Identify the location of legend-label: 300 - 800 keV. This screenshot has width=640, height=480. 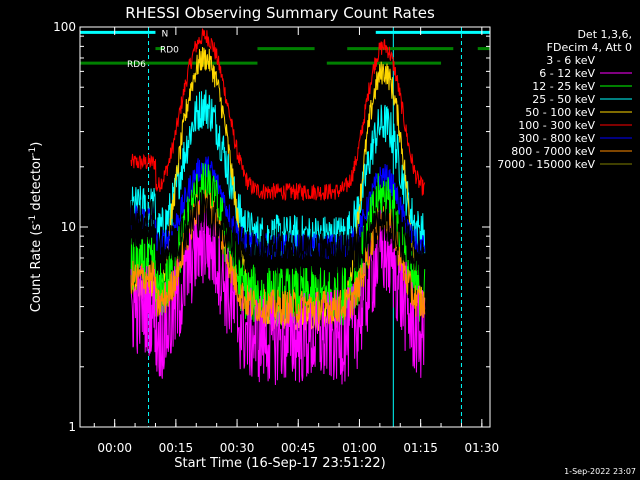
(556, 138).